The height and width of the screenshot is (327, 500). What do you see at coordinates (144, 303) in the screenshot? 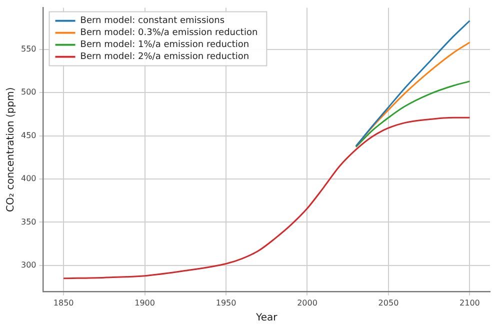
I see `x-tick-label: 1900` at bounding box center [144, 303].